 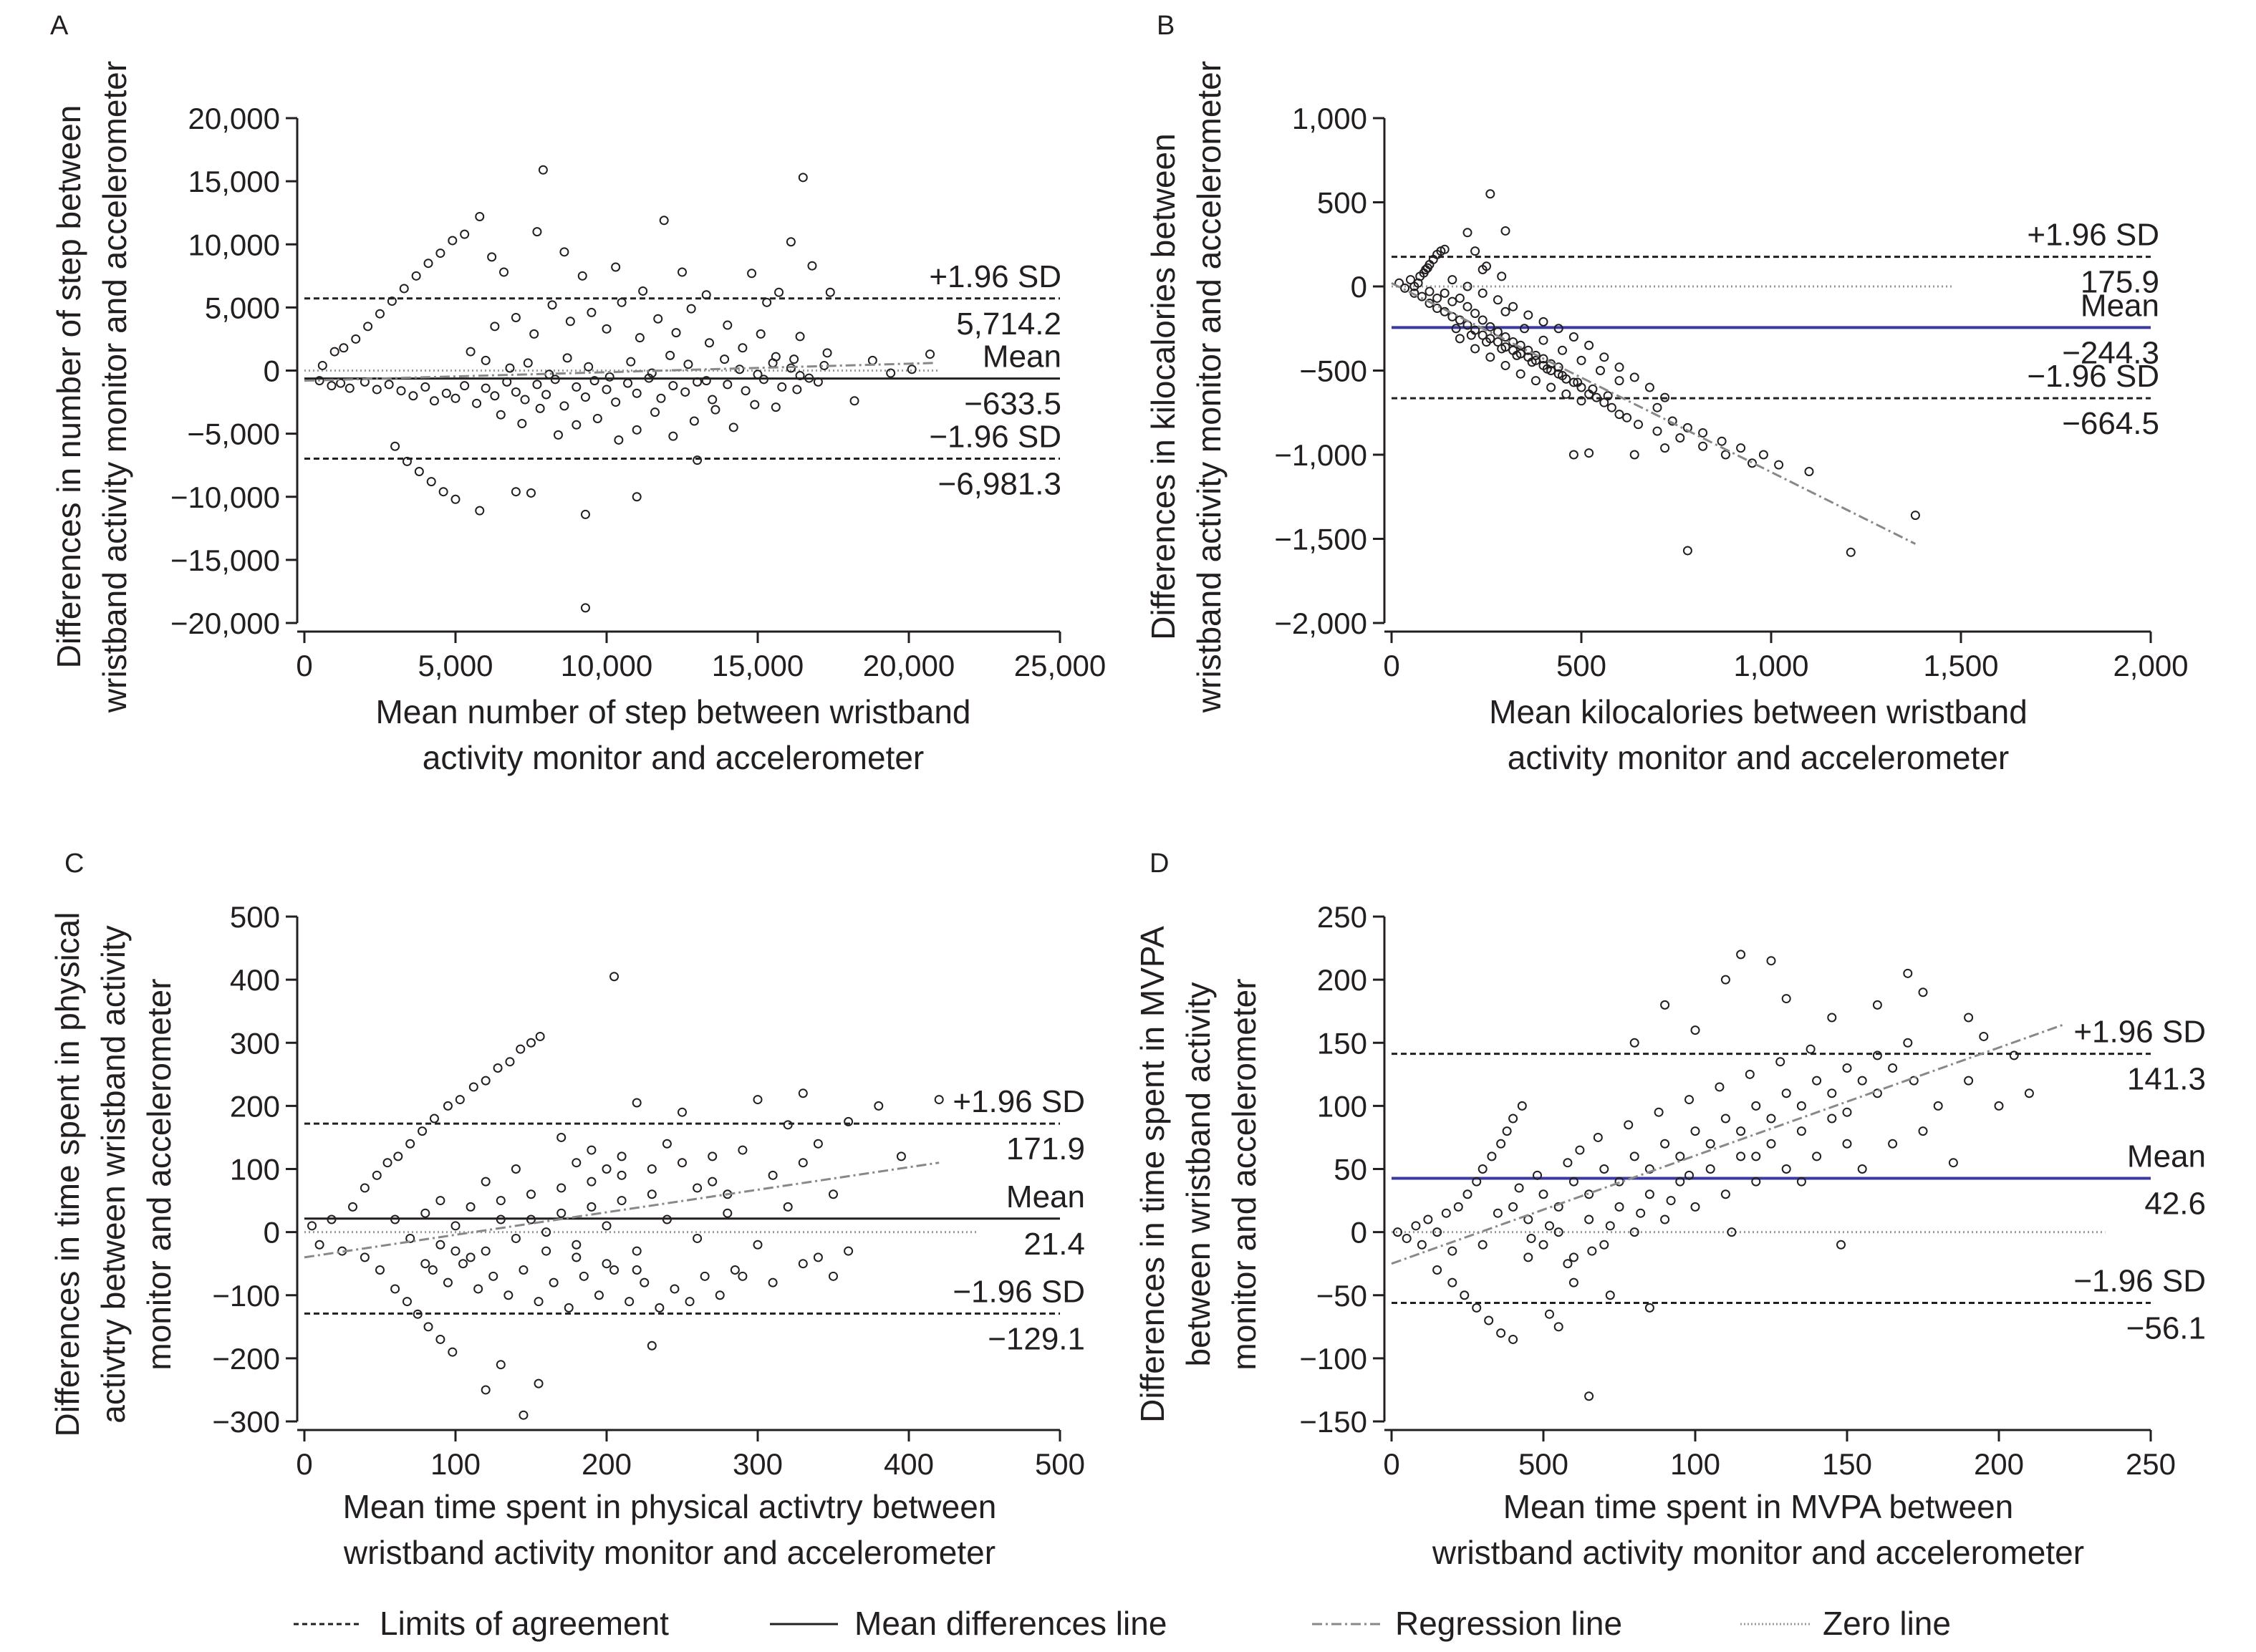 I want to click on x-tick-label: 200, so click(x=1999, y=1464).